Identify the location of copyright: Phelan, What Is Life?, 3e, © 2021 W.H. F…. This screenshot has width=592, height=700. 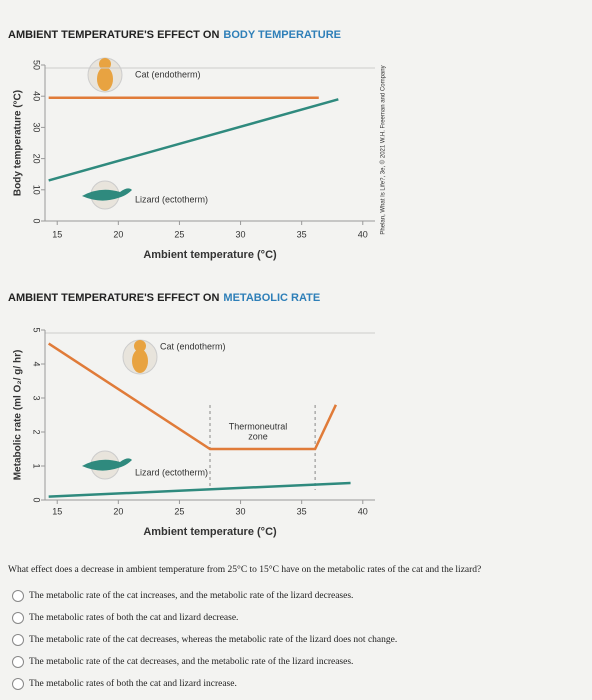
(383, 149).